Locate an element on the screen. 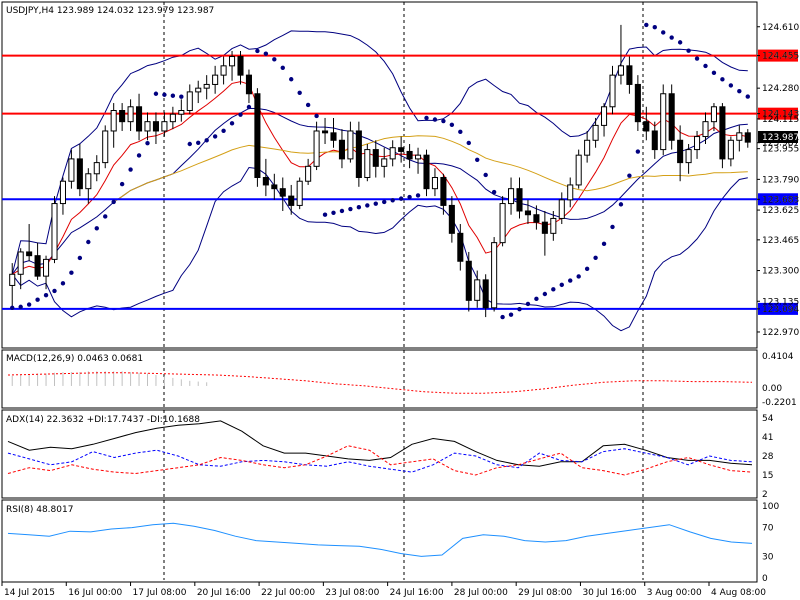 The height and width of the screenshot is (600, 800). time-tick-label: 16 Jul 00:00 is located at coordinates (95, 593).